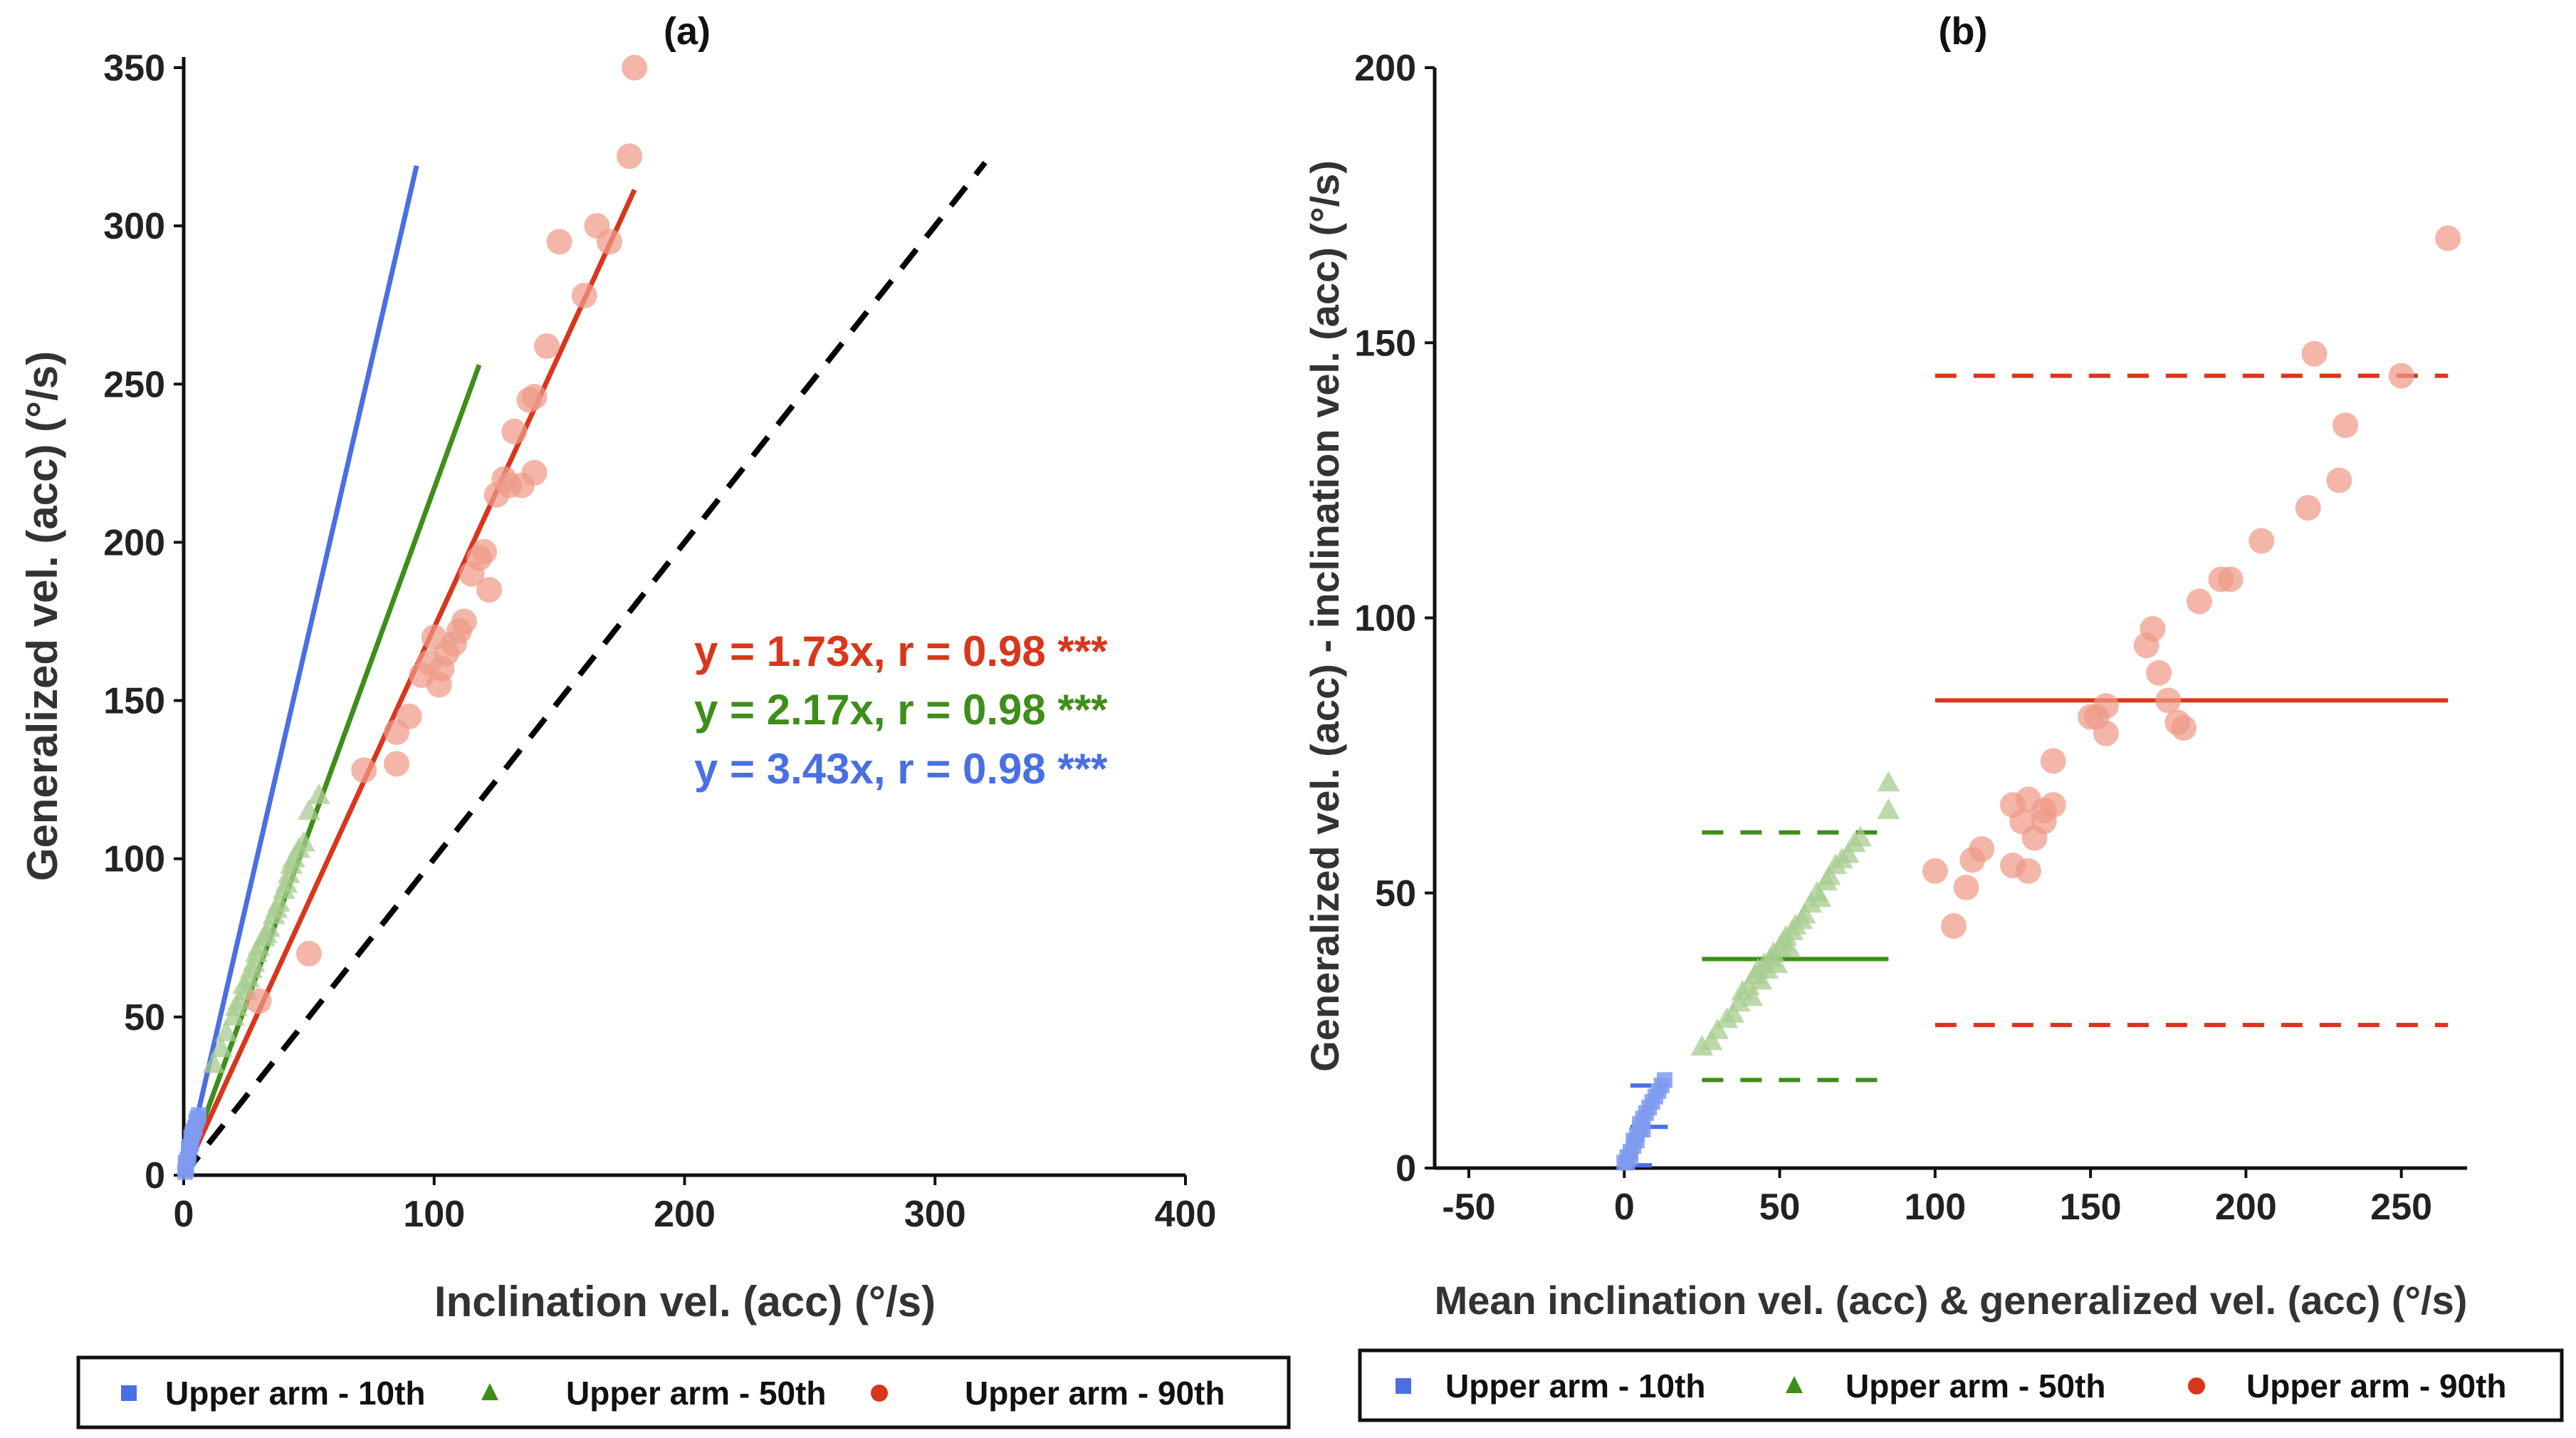 This screenshot has height=1438, width=2576. I want to click on panel-b-y-tick-label: 200, so click(1385, 68).